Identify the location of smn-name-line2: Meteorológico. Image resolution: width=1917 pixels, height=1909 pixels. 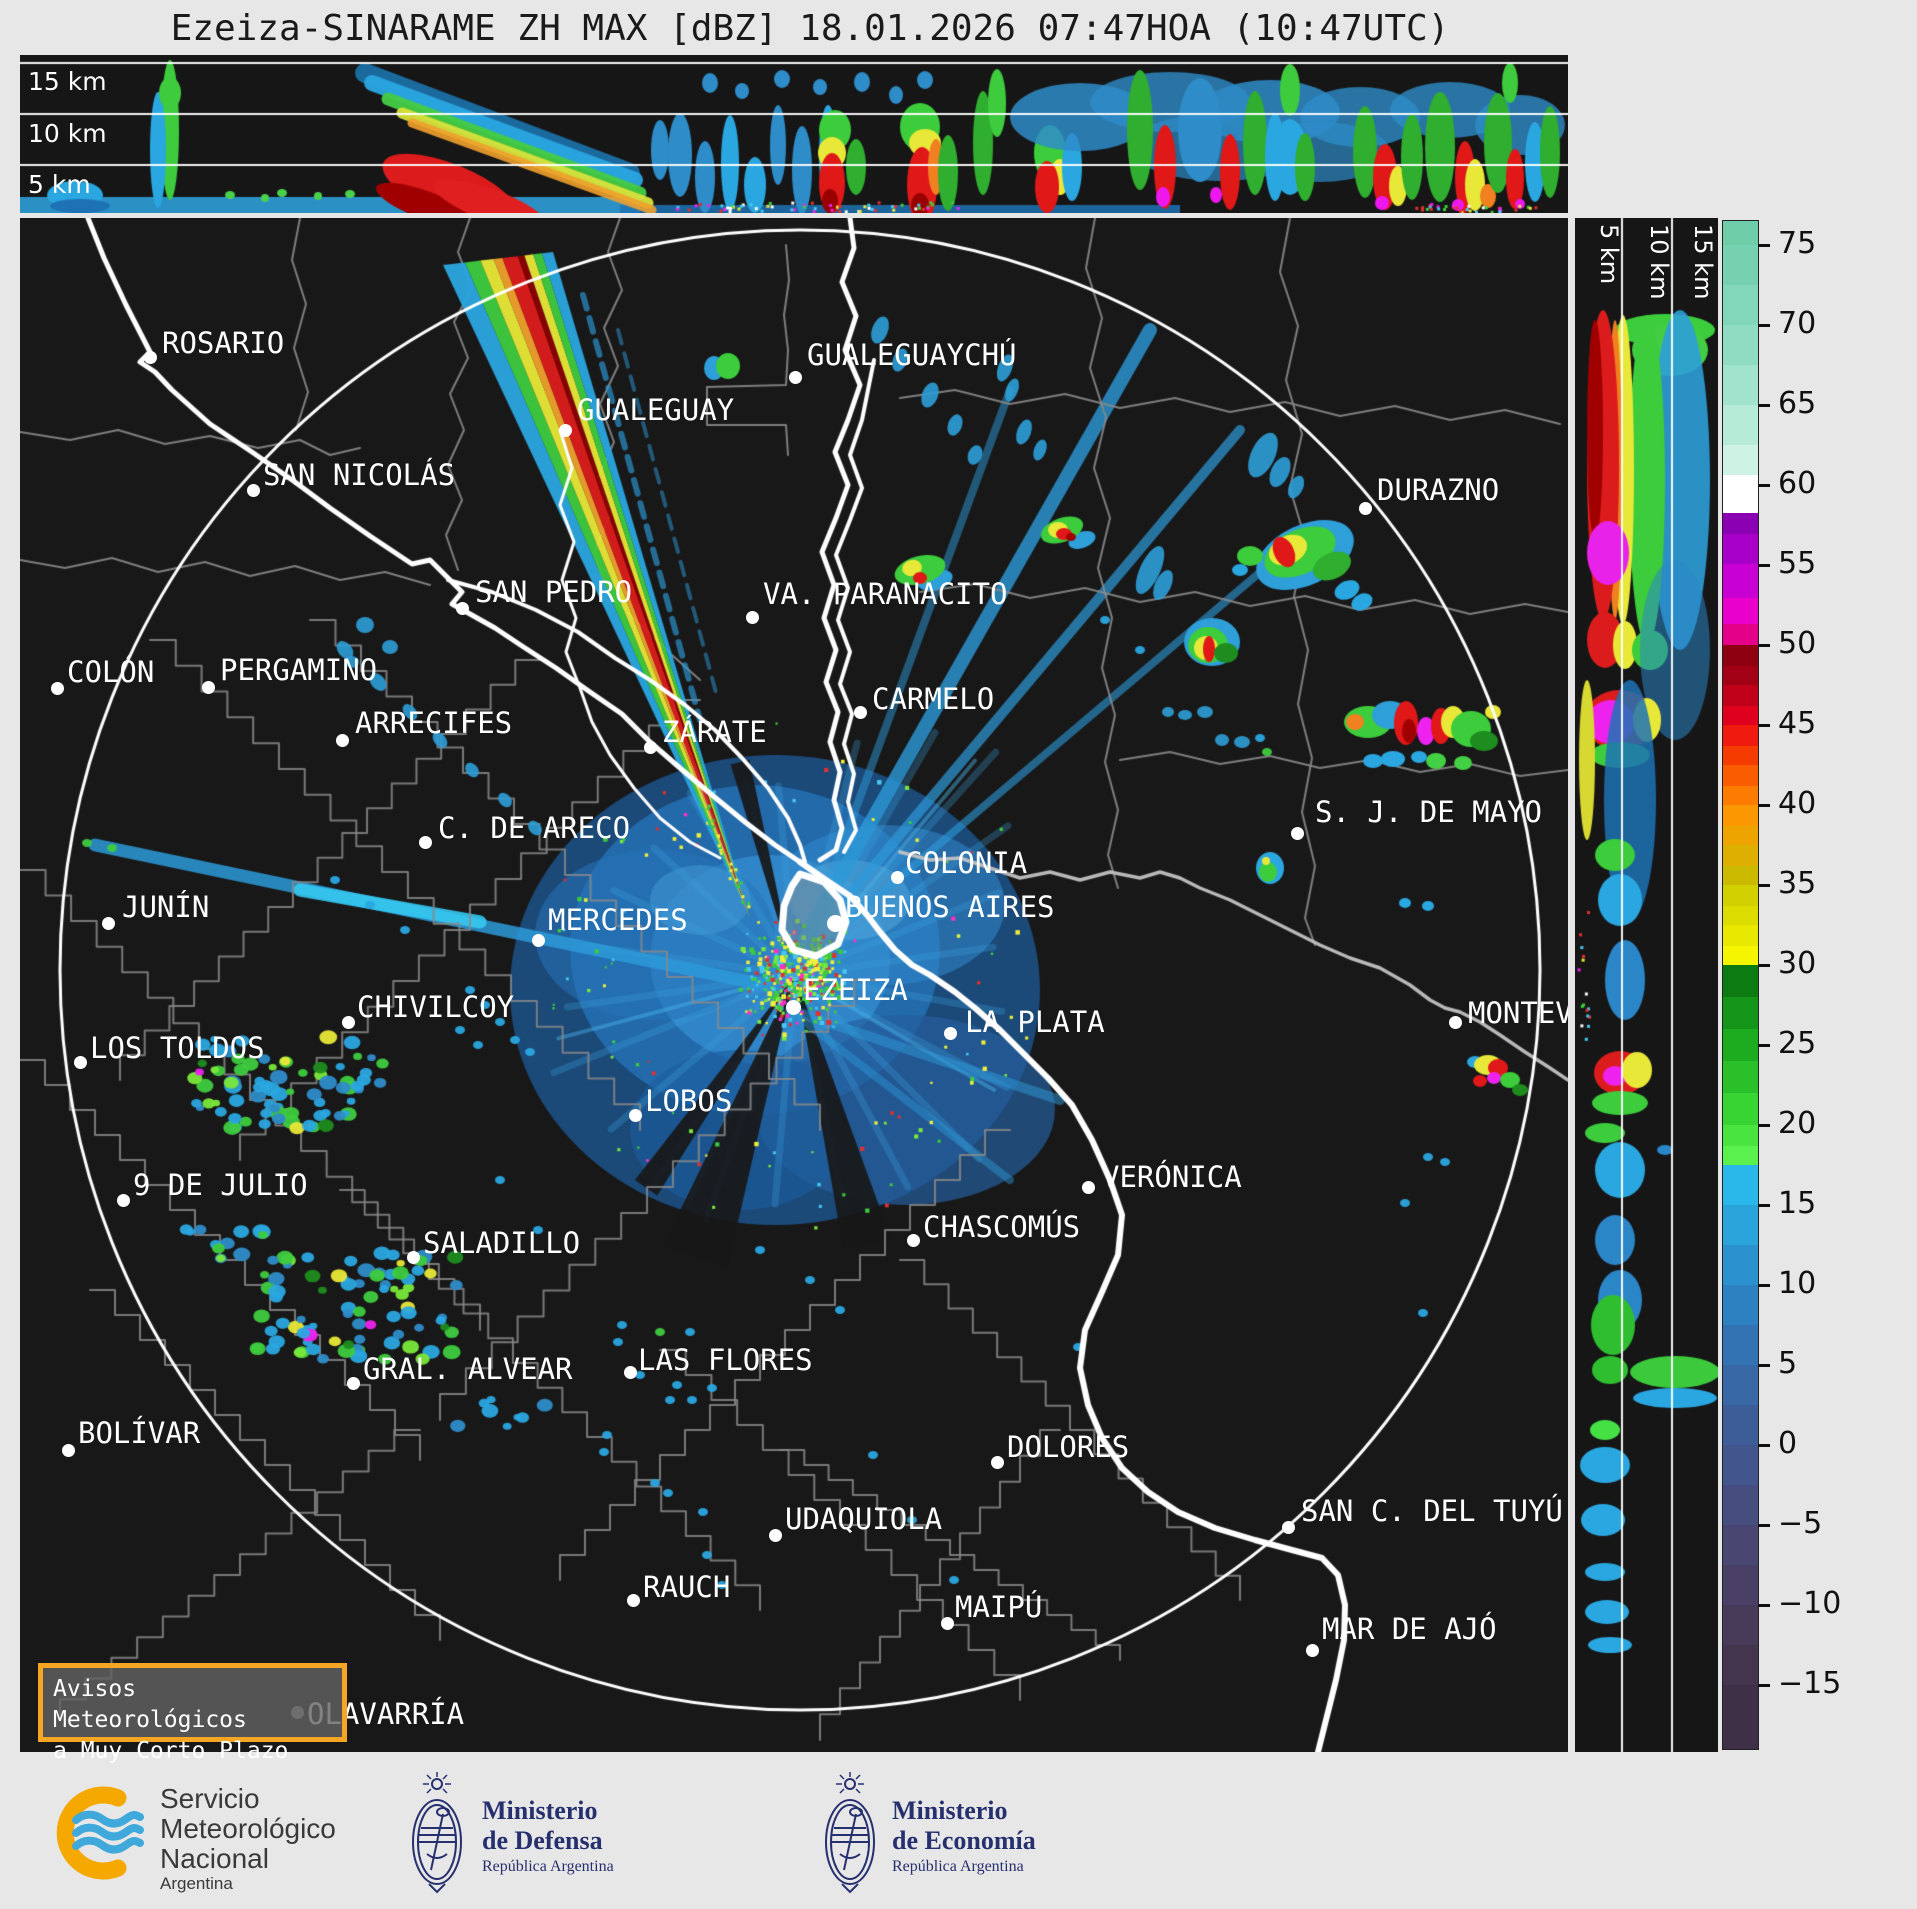
(248, 1828).